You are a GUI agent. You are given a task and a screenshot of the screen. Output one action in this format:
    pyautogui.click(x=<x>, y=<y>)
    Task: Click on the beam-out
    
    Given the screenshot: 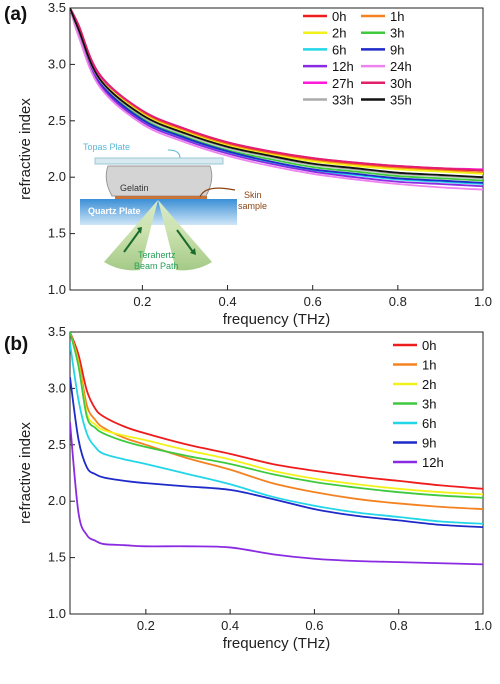 What is the action you would take?
    pyautogui.click(x=185, y=235)
    